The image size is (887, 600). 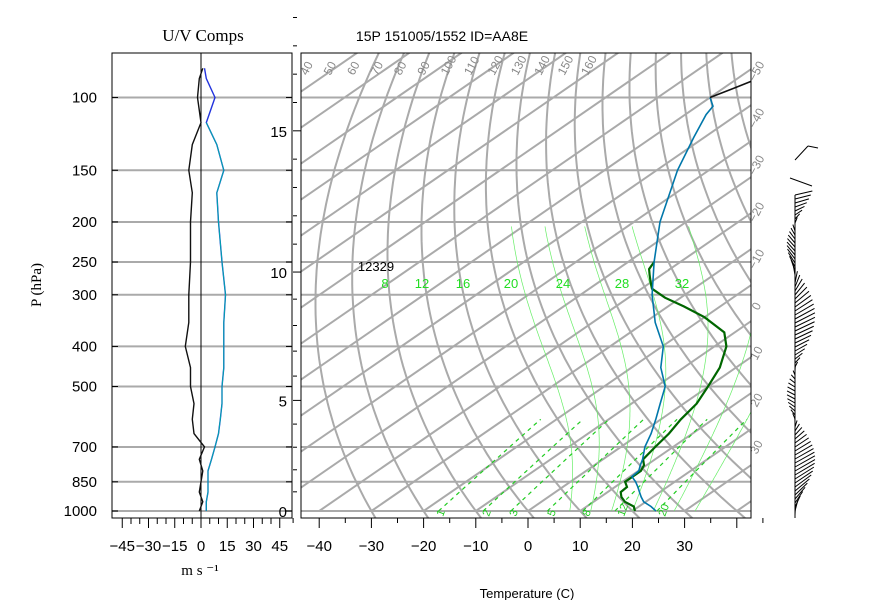 What do you see at coordinates (376, 266) in the screenshot?
I see `skew-t-annotation: 12329` at bounding box center [376, 266].